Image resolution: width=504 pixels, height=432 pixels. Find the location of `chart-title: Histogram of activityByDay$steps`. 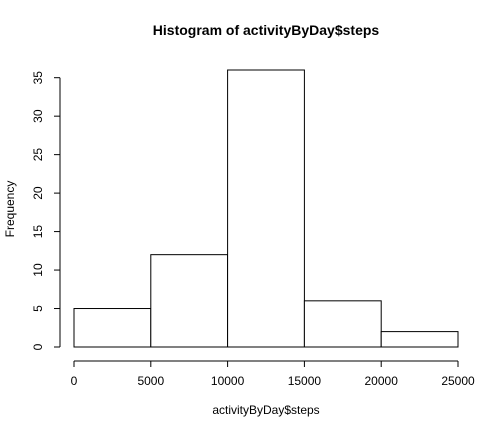

chart-title: Histogram of activityByDay$steps is located at coordinates (266, 30).